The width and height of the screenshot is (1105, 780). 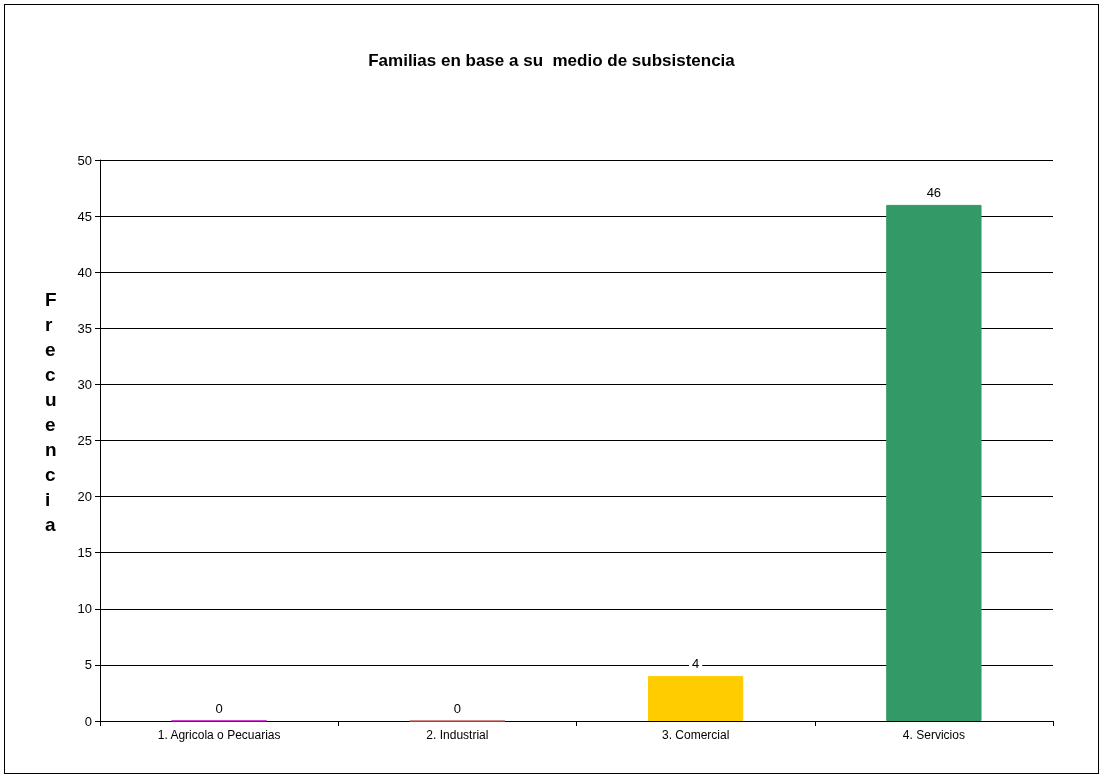 I want to click on y-tick-label: 45, so click(x=84, y=216).